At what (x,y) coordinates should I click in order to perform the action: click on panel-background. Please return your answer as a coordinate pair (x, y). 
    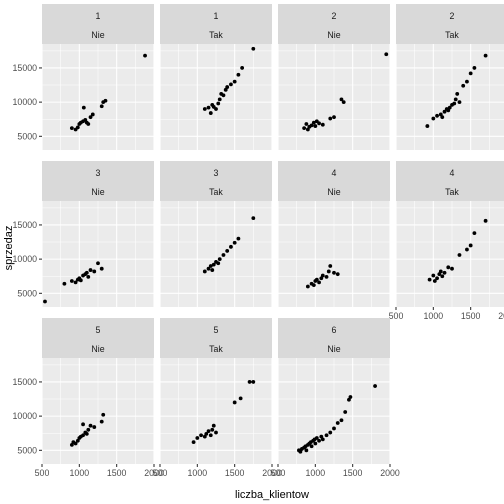
    Looking at the image, I should click on (450, 97).